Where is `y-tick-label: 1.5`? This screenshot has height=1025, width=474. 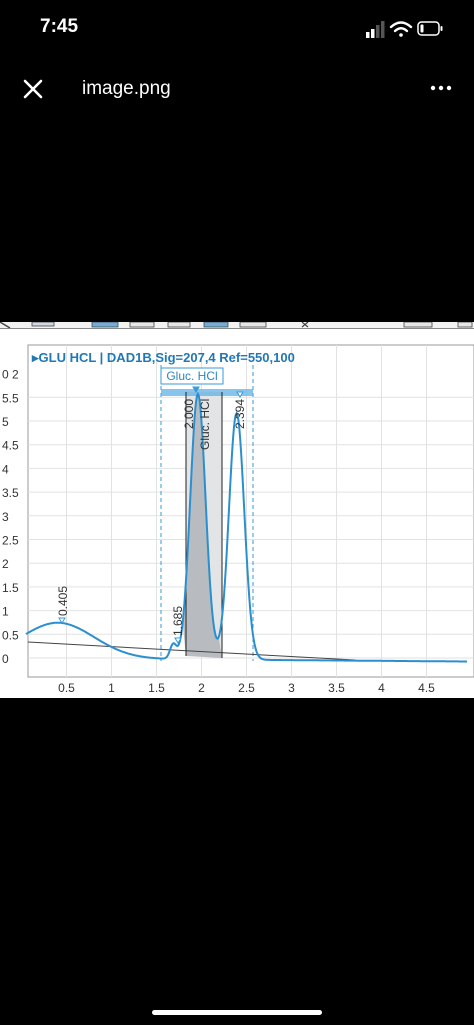 y-tick-label: 1.5 is located at coordinates (10, 588).